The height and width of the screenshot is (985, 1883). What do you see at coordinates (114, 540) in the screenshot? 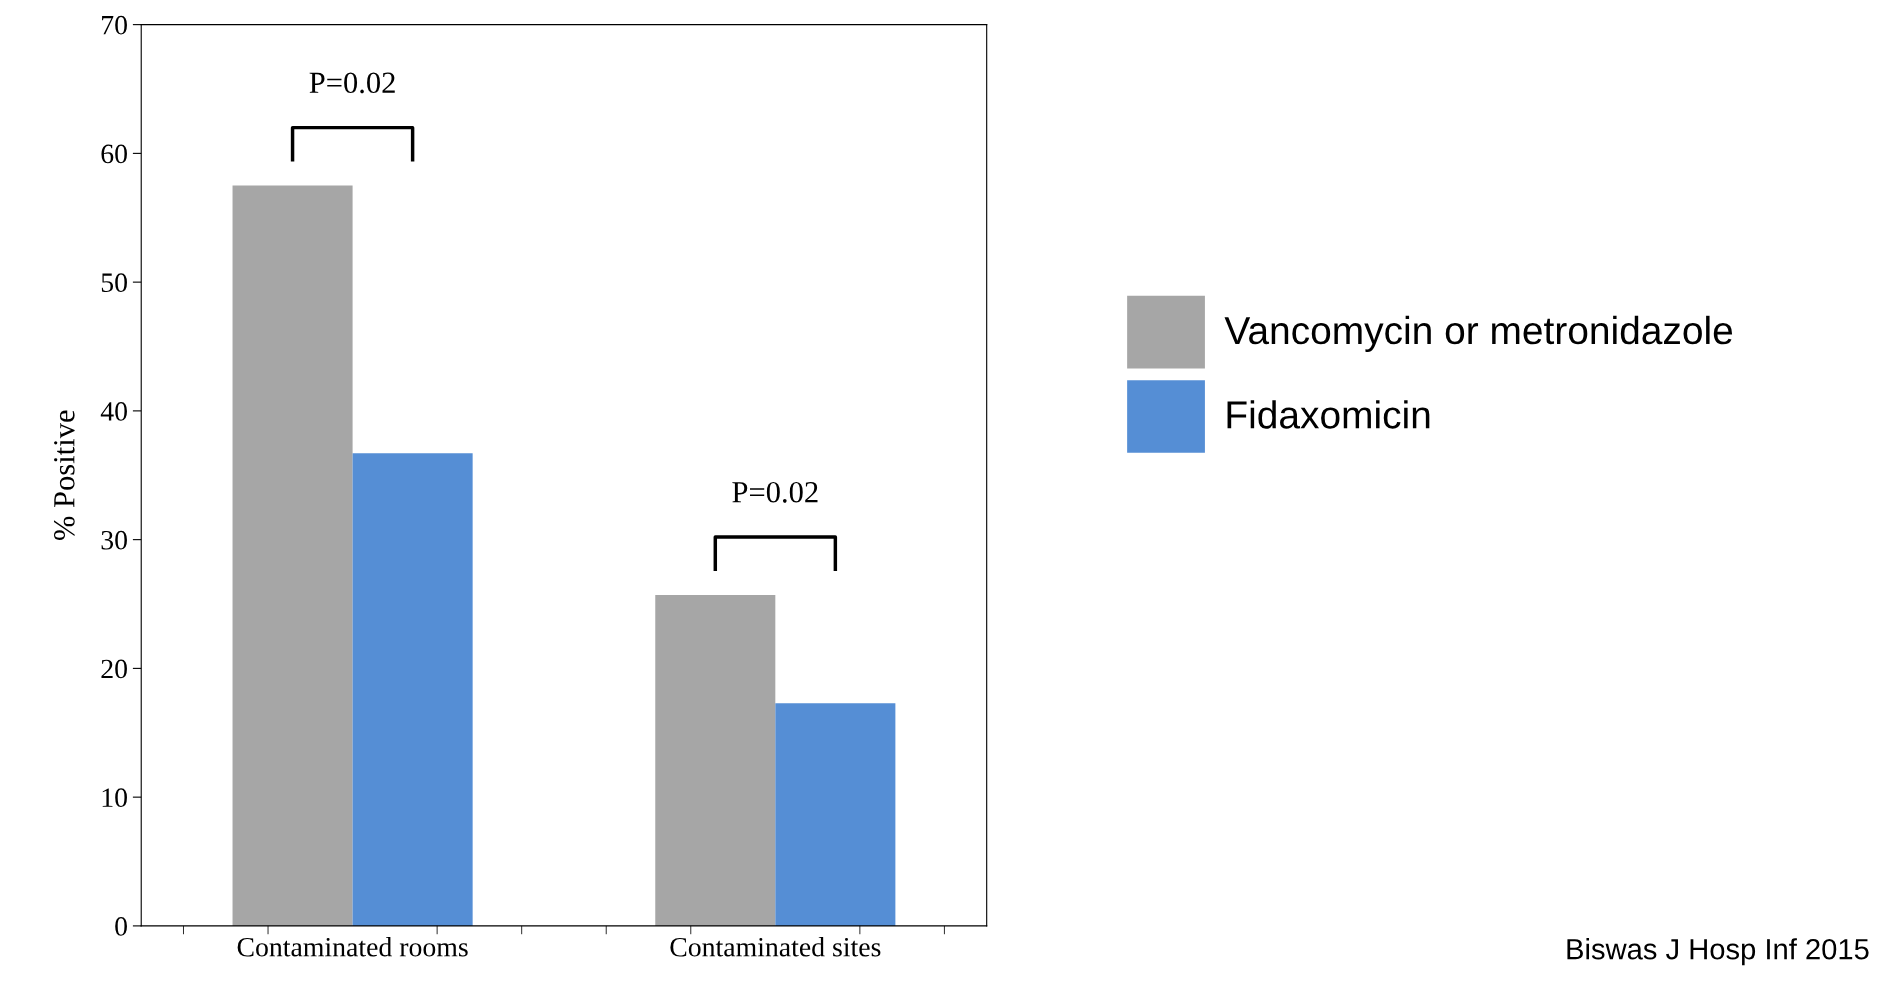
I see `y-tick-label: 30` at bounding box center [114, 540].